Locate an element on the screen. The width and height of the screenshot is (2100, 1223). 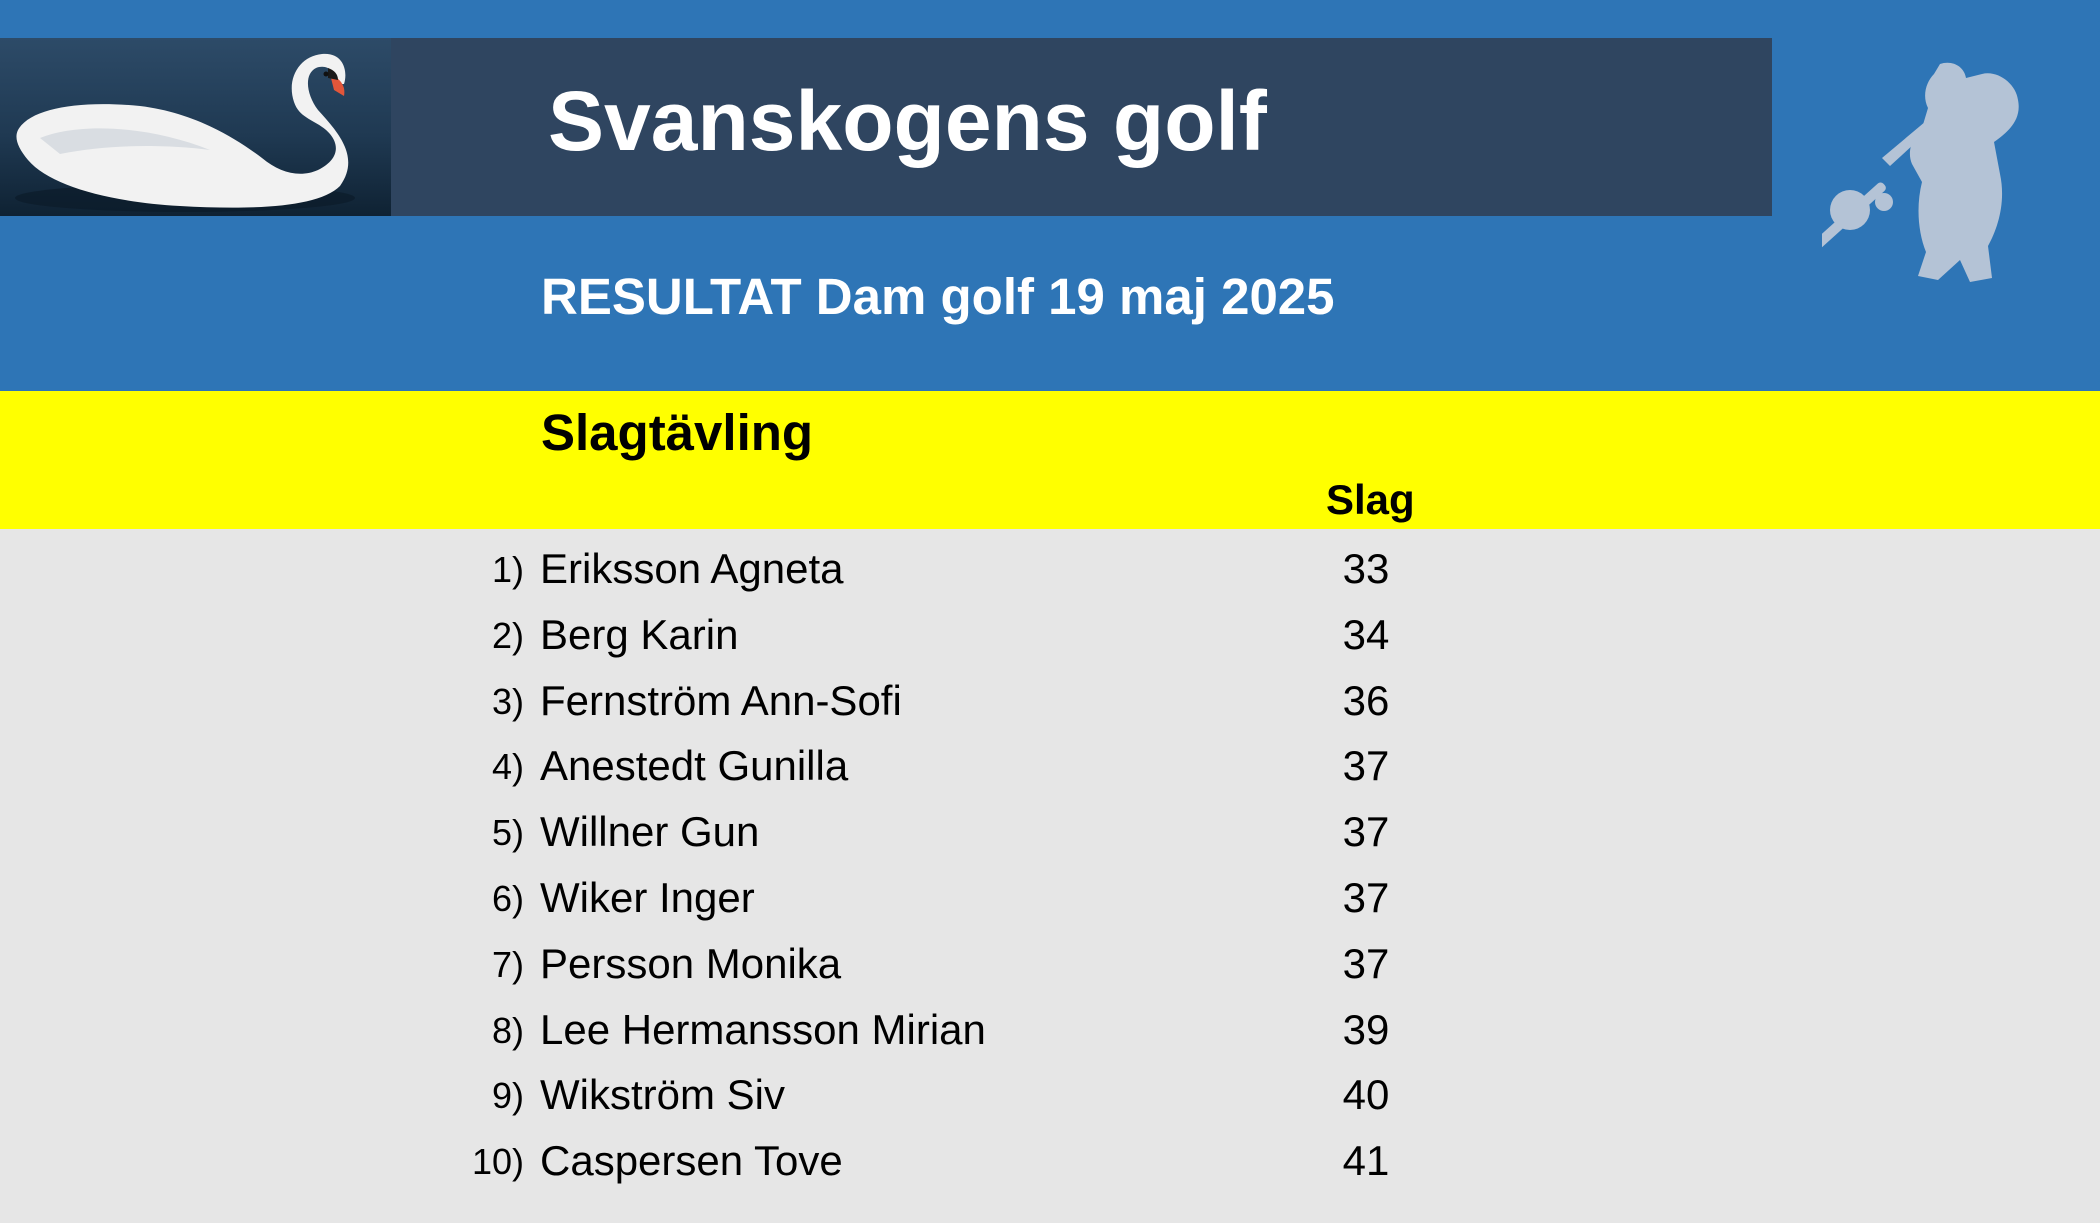
player-name: Eriksson Agneta is located at coordinates (692, 568).